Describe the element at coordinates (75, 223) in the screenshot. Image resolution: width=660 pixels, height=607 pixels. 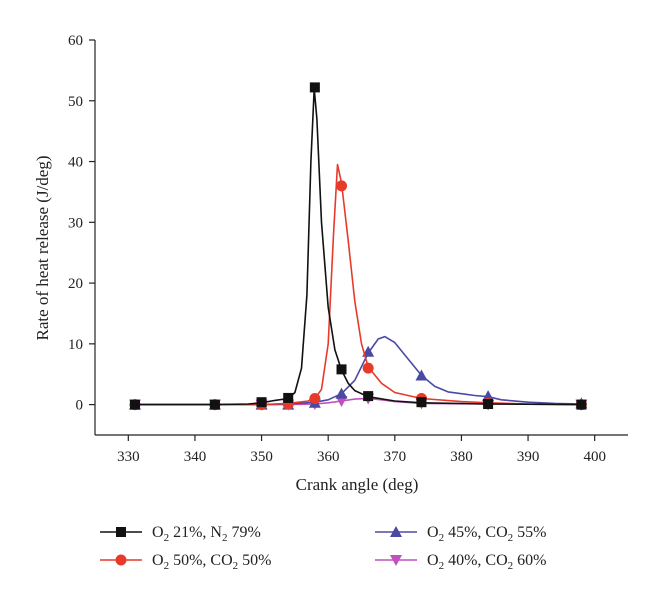
I see `y-tick-label-3: 30` at that location.